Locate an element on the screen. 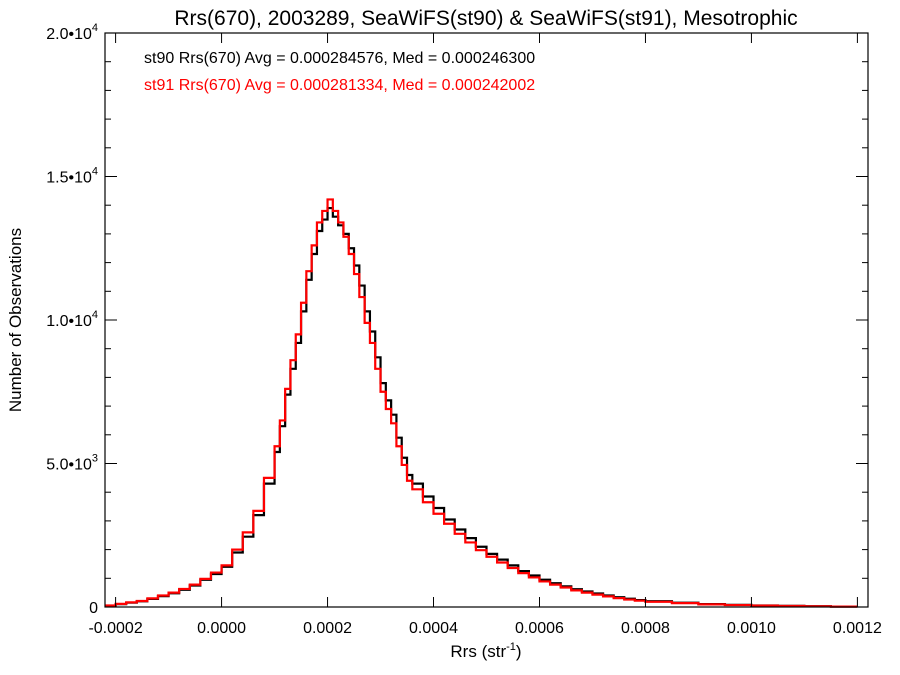 The height and width of the screenshot is (675, 900). y-tick-label: 2.0•104 is located at coordinates (72, 32).